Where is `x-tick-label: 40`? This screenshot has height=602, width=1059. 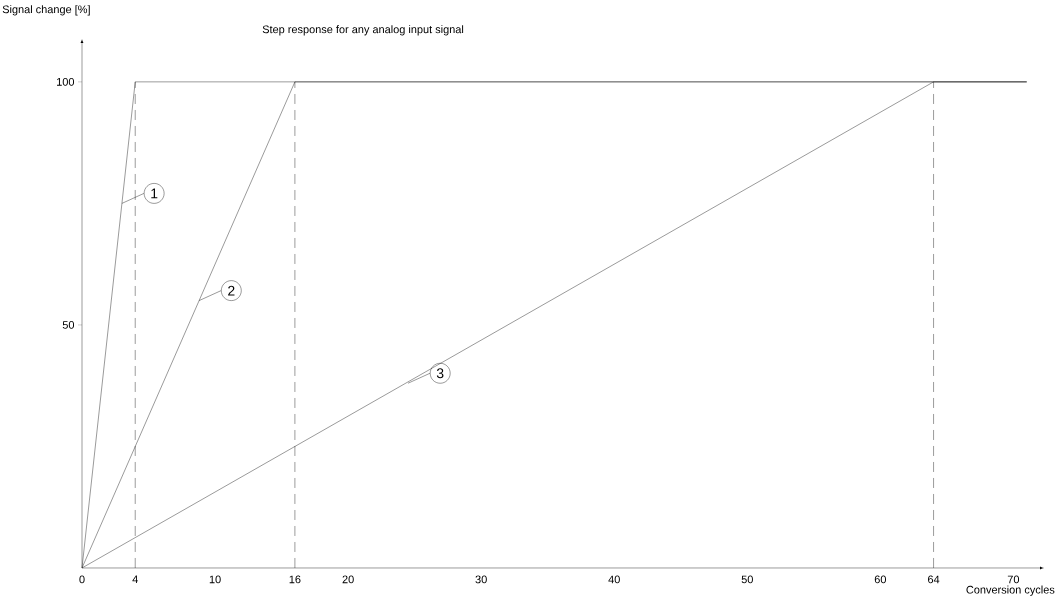
x-tick-label: 40 is located at coordinates (614, 579).